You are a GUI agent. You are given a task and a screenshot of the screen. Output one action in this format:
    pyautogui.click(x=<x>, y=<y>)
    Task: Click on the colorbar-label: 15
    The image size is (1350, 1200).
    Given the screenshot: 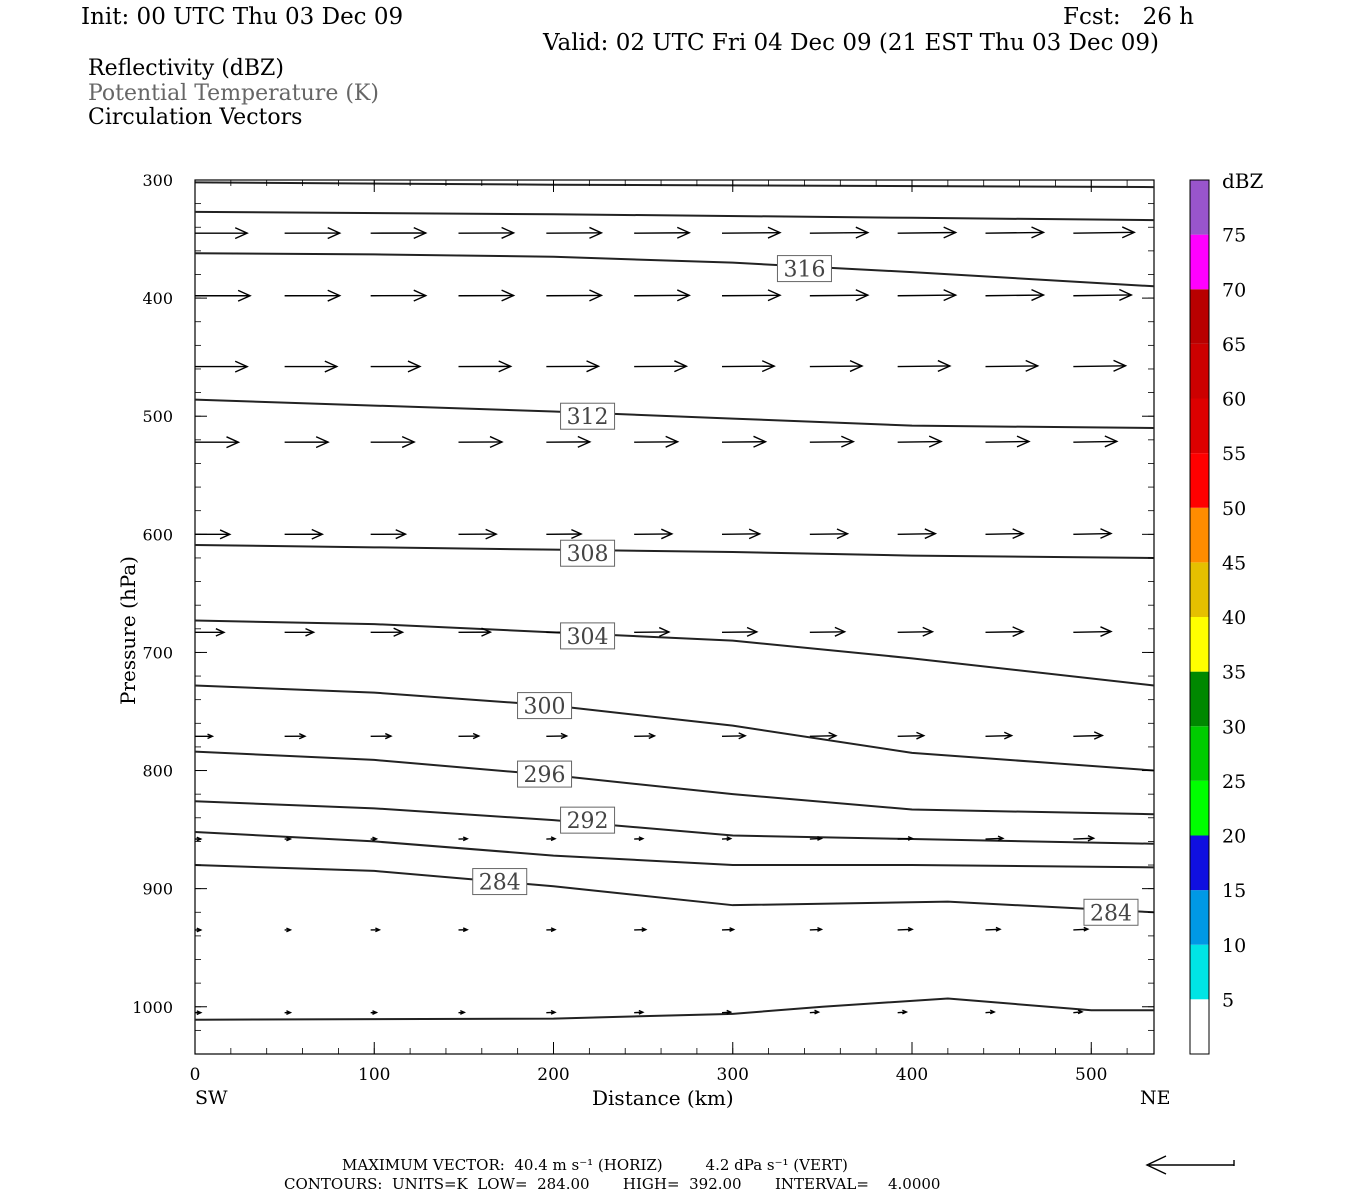 What is the action you would take?
    pyautogui.click(x=1234, y=891)
    